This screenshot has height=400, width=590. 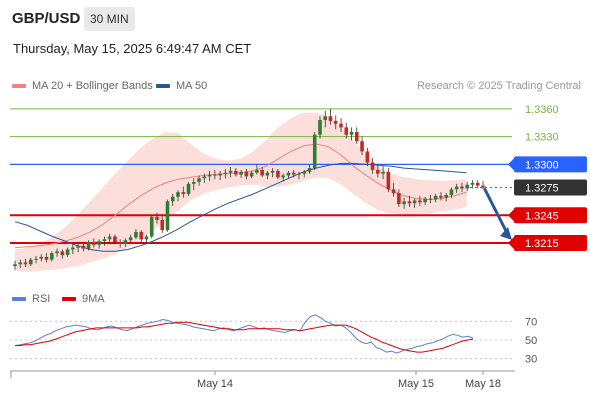 What do you see at coordinates (109, 19) in the screenshot?
I see `timeframe-badge: 30 MIN` at bounding box center [109, 19].